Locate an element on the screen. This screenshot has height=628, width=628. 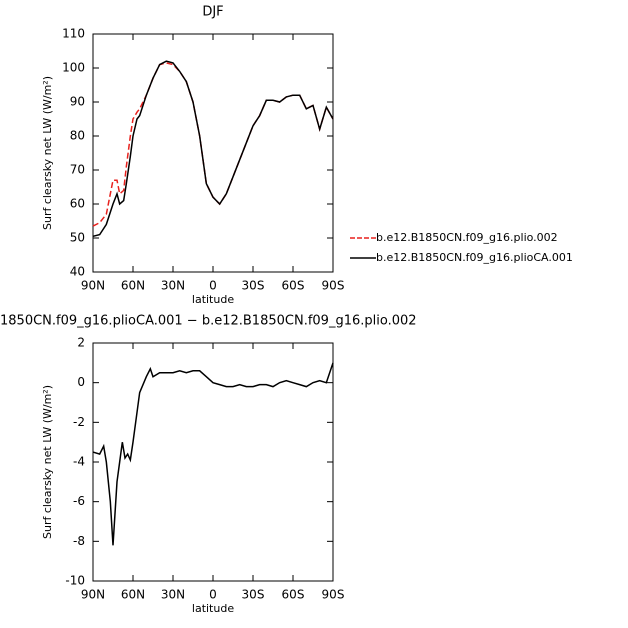
y-tick-label: 80 is located at coordinates (77, 136).